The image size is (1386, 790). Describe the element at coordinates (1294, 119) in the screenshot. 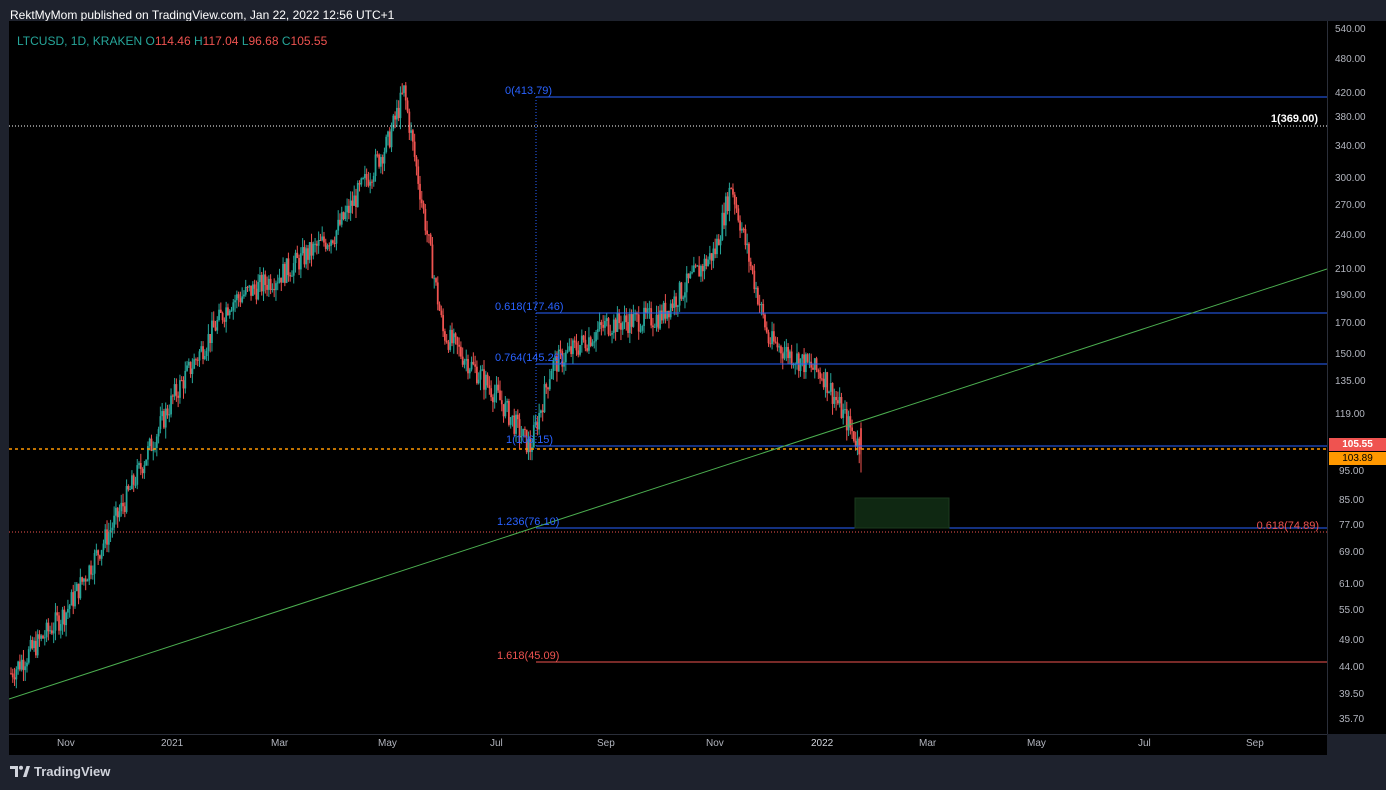

I see `ath-label: 1(369.00)` at that location.